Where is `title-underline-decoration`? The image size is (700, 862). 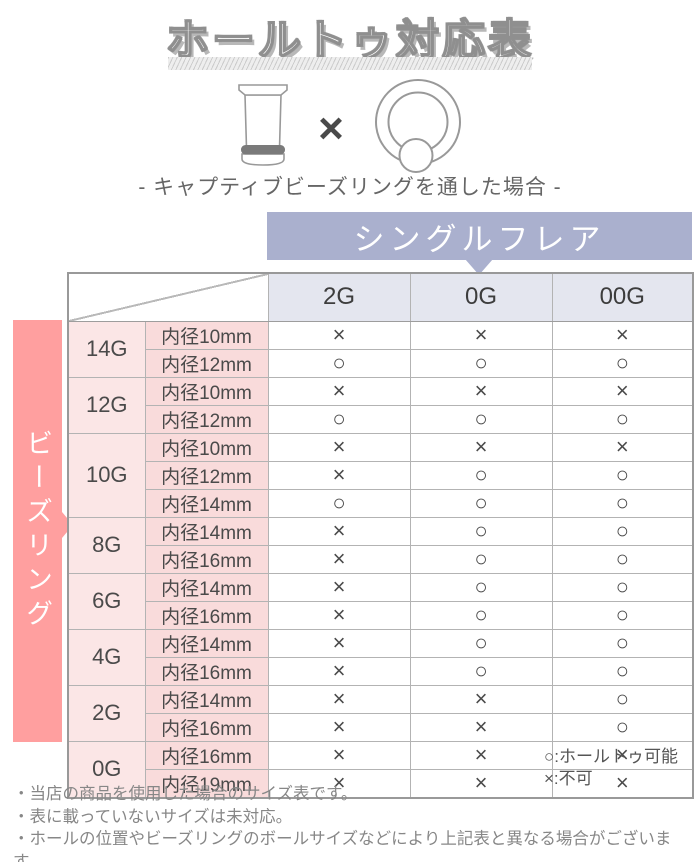 title-underline-decoration is located at coordinates (350, 63).